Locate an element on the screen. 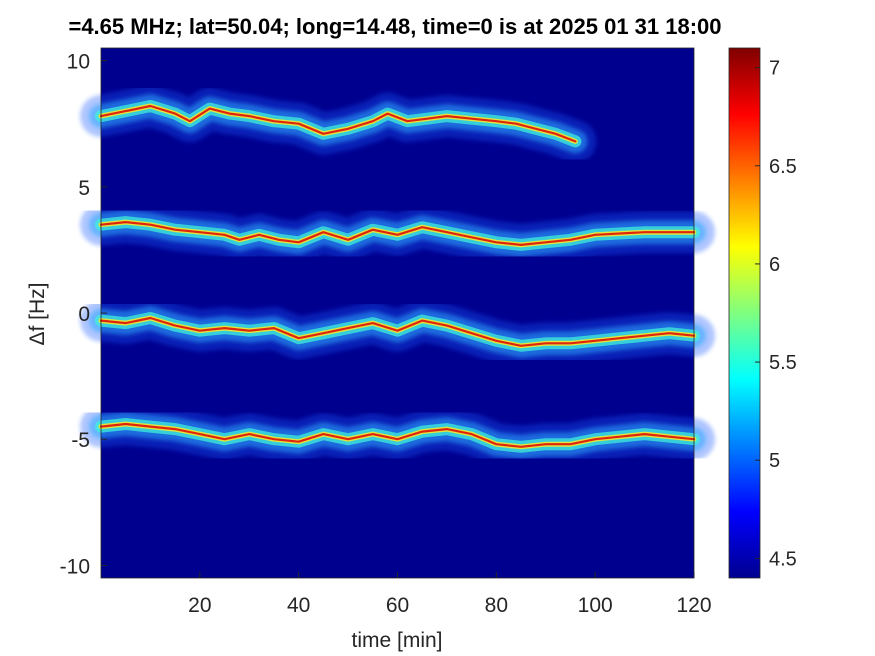 The image size is (875, 656). y-tick-label: 10 is located at coordinates (78, 62).